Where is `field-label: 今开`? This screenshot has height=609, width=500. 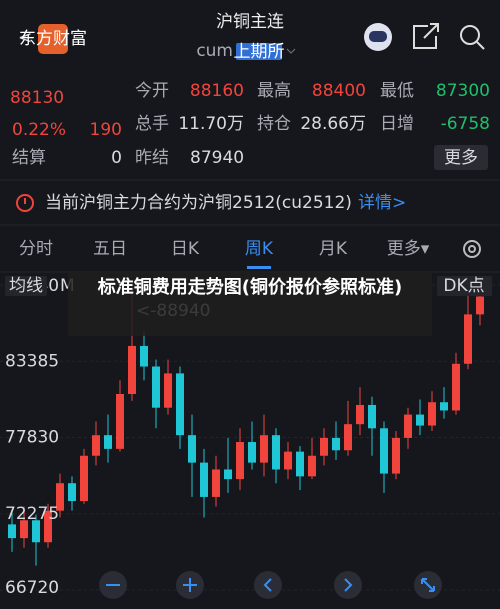 field-label: 今开 is located at coordinates (152, 91).